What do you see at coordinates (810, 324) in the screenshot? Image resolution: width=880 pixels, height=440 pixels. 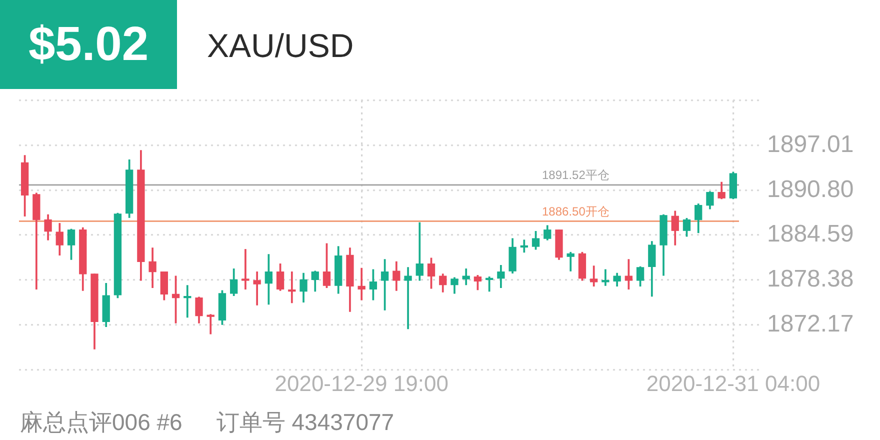 I see `y-tick-label: 1872.17` at bounding box center [810, 324].